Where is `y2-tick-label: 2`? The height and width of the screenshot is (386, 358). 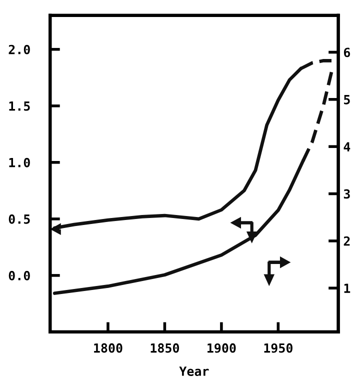 y2-tick-label: 2 is located at coordinates (347, 241).